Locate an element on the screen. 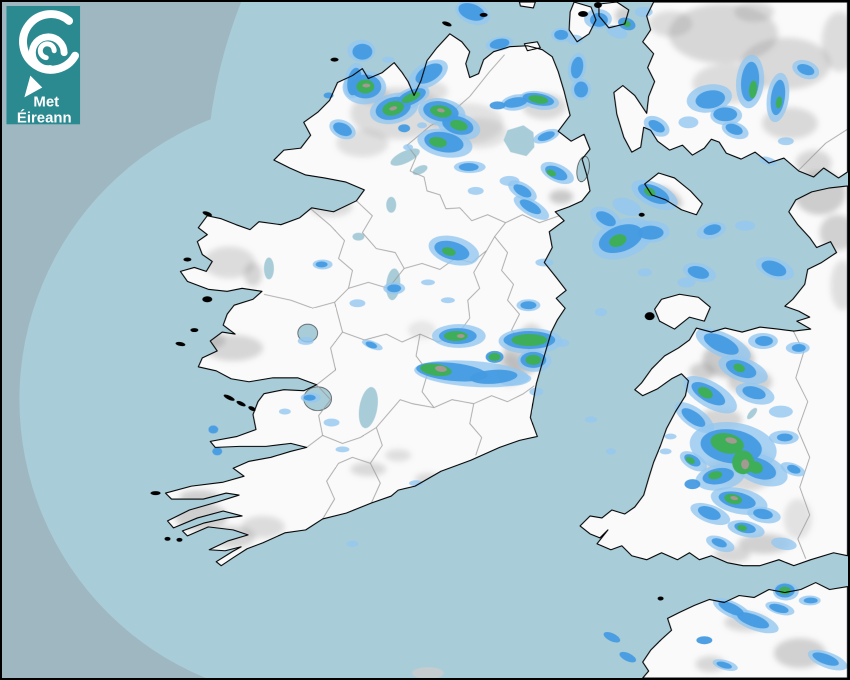 The height and width of the screenshot is (680, 850). strangford-lough is located at coordinates (583, 169).